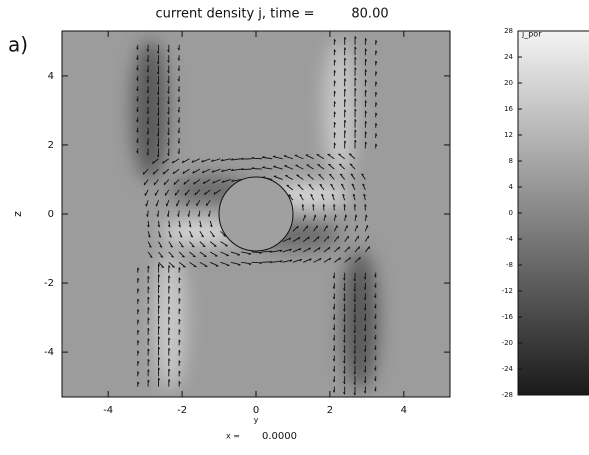 This screenshot has width=589, height=455. I want to click on time-value: 80.00, so click(369, 14).